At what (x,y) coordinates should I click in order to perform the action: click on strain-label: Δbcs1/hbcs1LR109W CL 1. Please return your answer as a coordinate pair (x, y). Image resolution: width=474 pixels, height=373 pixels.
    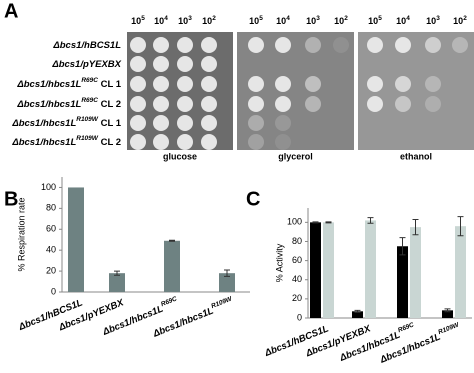
    Looking at the image, I should click on (66, 122).